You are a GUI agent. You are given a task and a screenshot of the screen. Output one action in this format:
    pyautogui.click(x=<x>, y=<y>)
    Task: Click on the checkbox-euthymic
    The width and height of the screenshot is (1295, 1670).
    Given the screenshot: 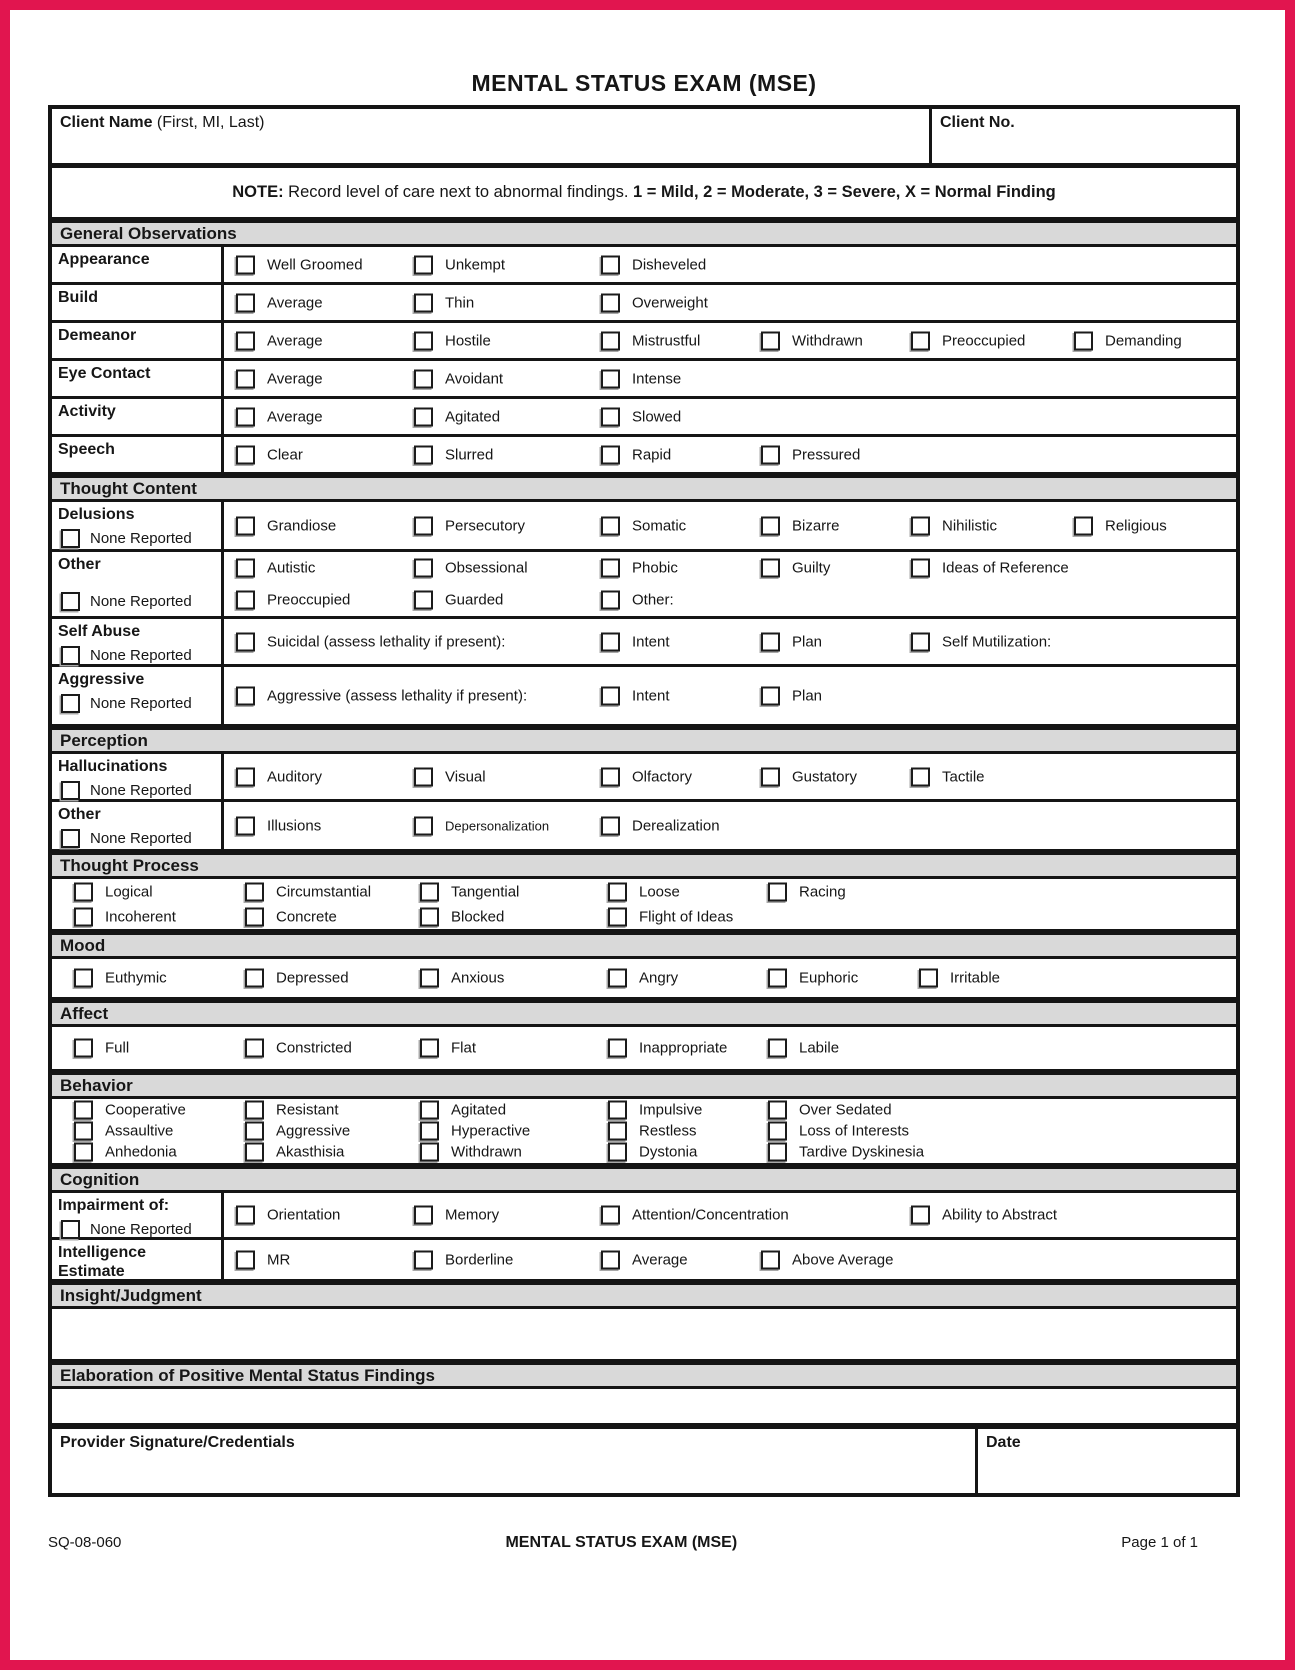 What is the action you would take?
    pyautogui.click(x=83, y=978)
    